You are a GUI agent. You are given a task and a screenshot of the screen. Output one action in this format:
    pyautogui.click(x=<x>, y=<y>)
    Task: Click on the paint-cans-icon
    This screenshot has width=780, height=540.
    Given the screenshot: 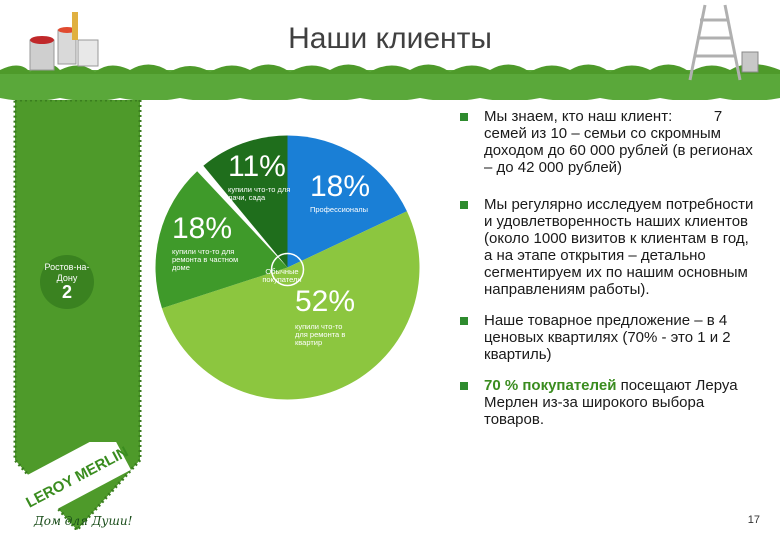 What is the action you would take?
    pyautogui.click(x=64, y=41)
    